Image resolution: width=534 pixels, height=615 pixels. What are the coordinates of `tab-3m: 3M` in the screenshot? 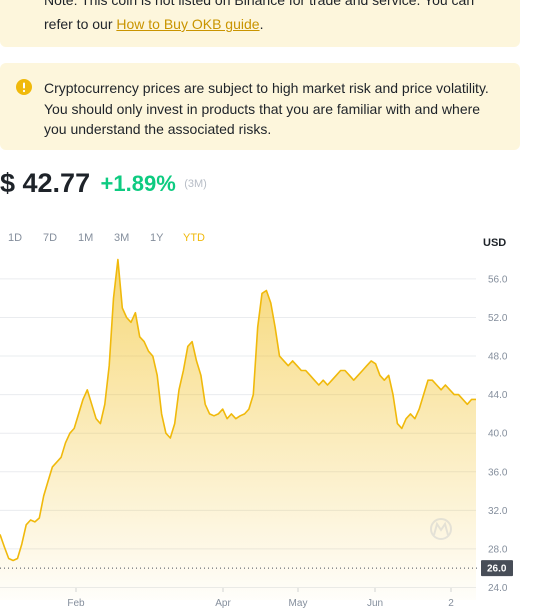 It's located at (122, 238).